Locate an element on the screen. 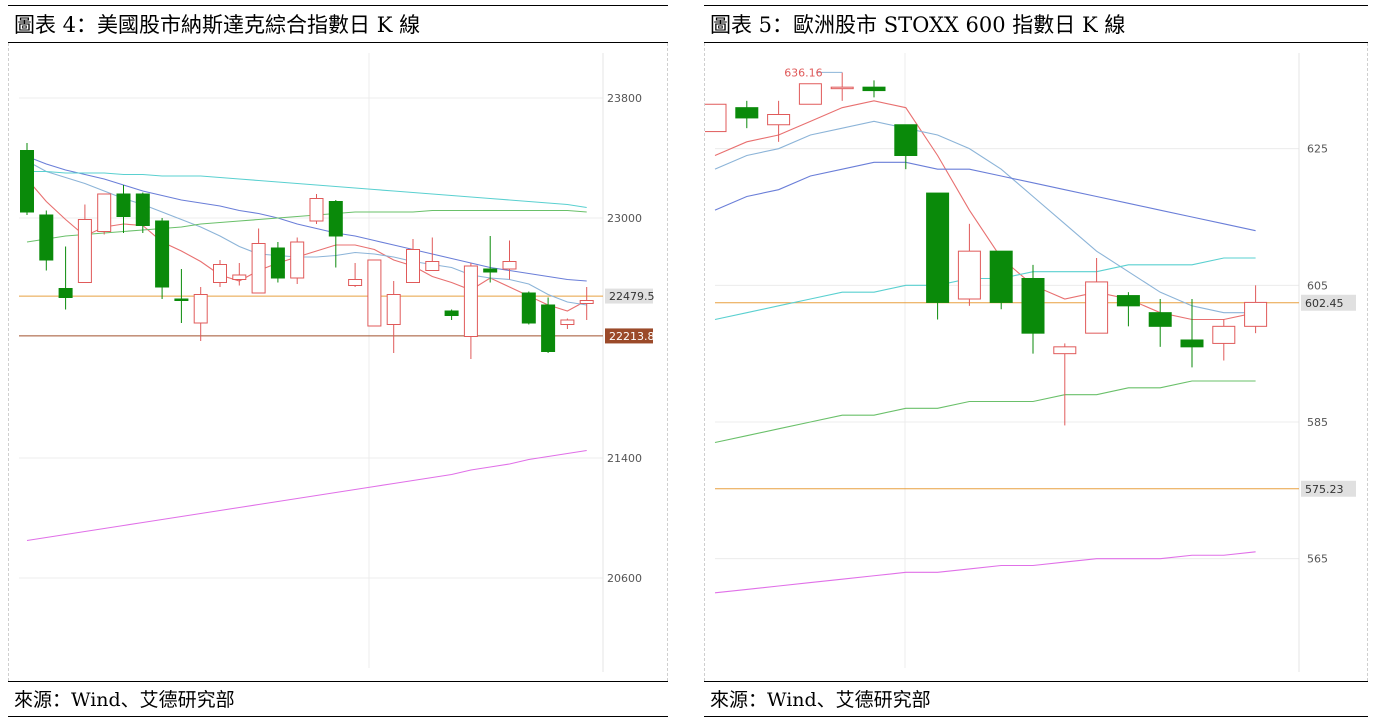 The height and width of the screenshot is (727, 1376). max-value-label: 636.16 is located at coordinates (803, 72).